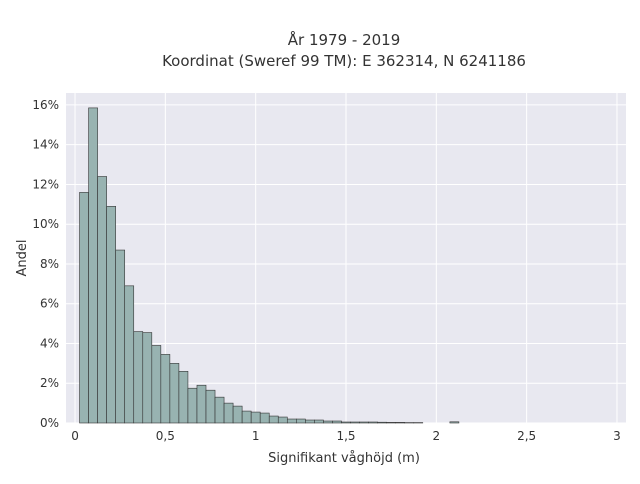 This screenshot has height=484, width=640. What do you see at coordinates (45, 184) in the screenshot?
I see `y-tick-label: 12%` at bounding box center [45, 184].